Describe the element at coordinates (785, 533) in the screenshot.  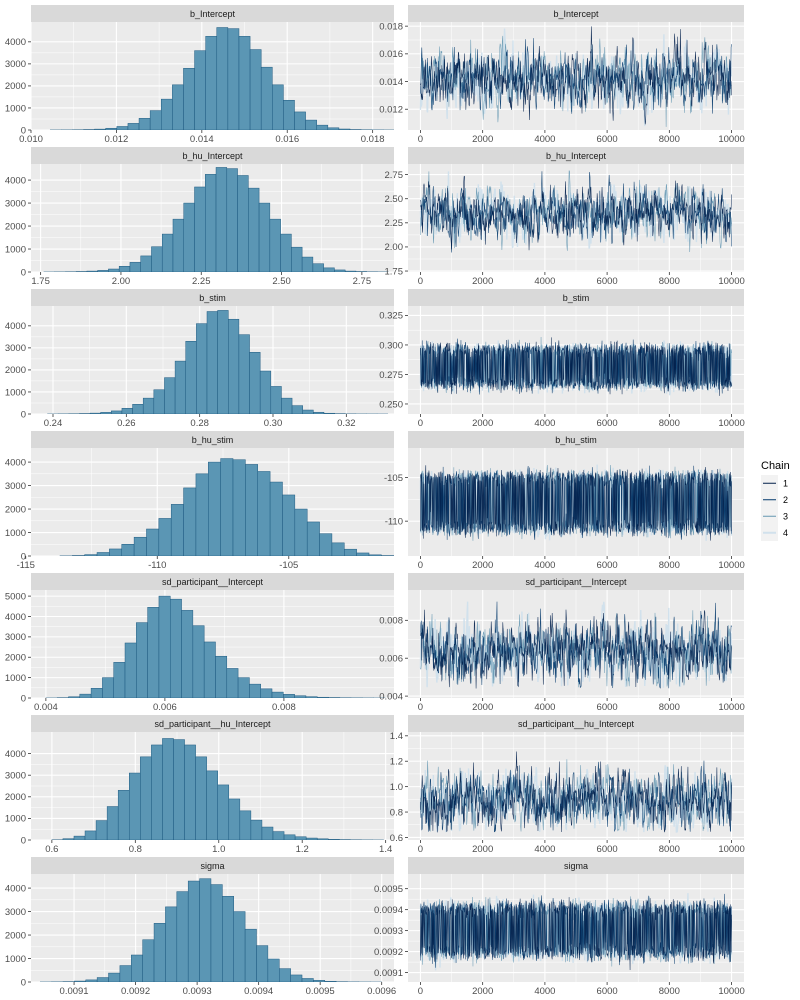
I see `legend-key-label: 4` at that location.